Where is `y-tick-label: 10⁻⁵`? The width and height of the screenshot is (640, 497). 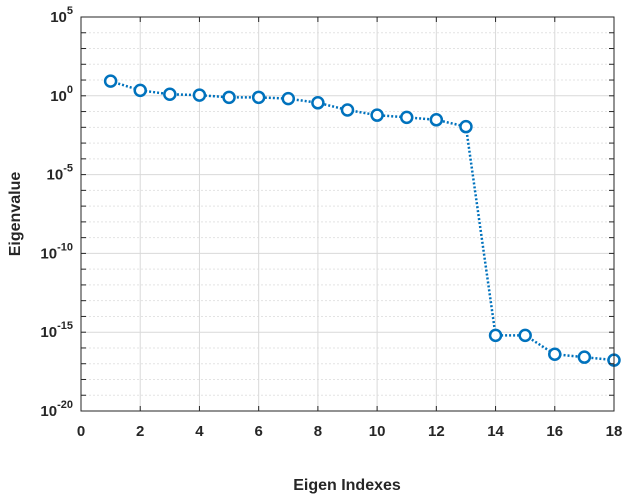 y-tick-label: 10⁻⁵ is located at coordinates (60, 173).